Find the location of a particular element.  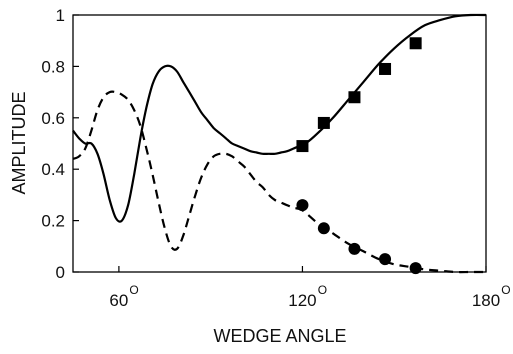

y-tick-label: 0 is located at coordinates (60, 272).